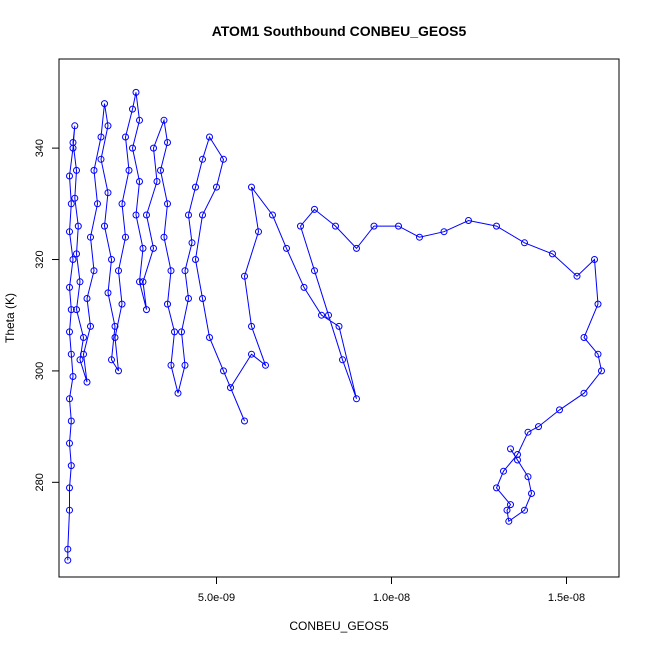 This screenshot has height=650, width=650. Describe the element at coordinates (40, 148) in the screenshot. I see `y-tick-label: 340` at that location.